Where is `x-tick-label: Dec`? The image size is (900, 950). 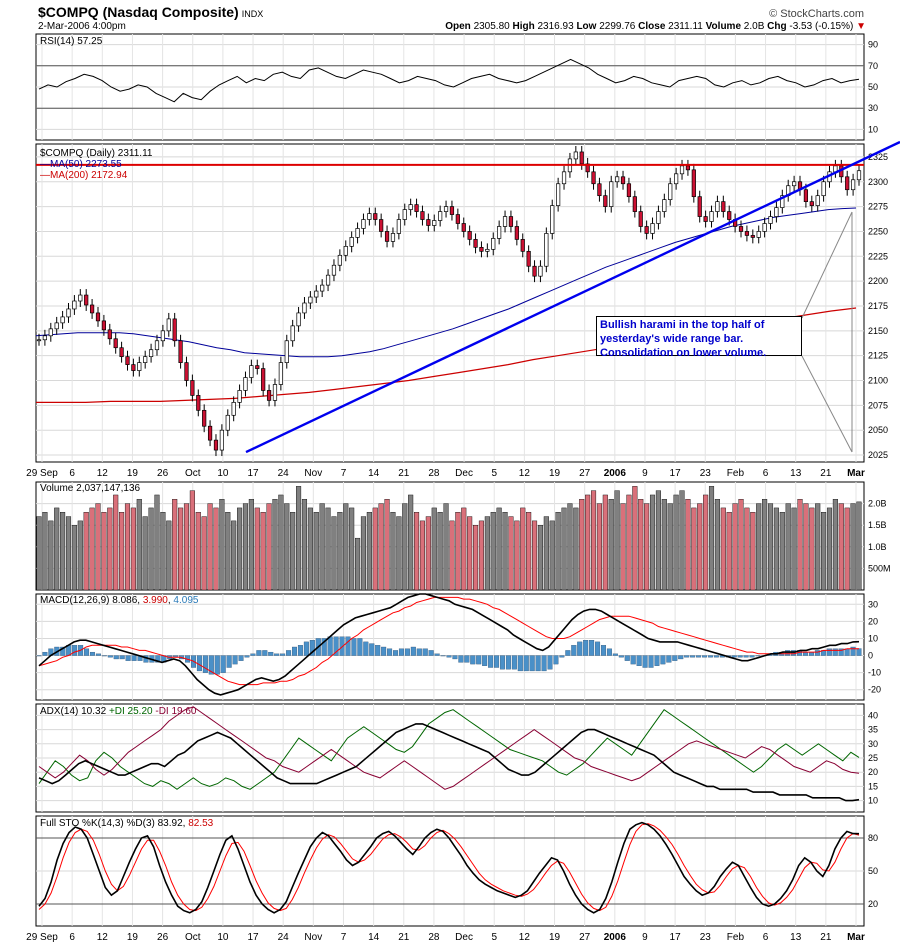
x-tick-label: Dec is located at coordinates (464, 473).